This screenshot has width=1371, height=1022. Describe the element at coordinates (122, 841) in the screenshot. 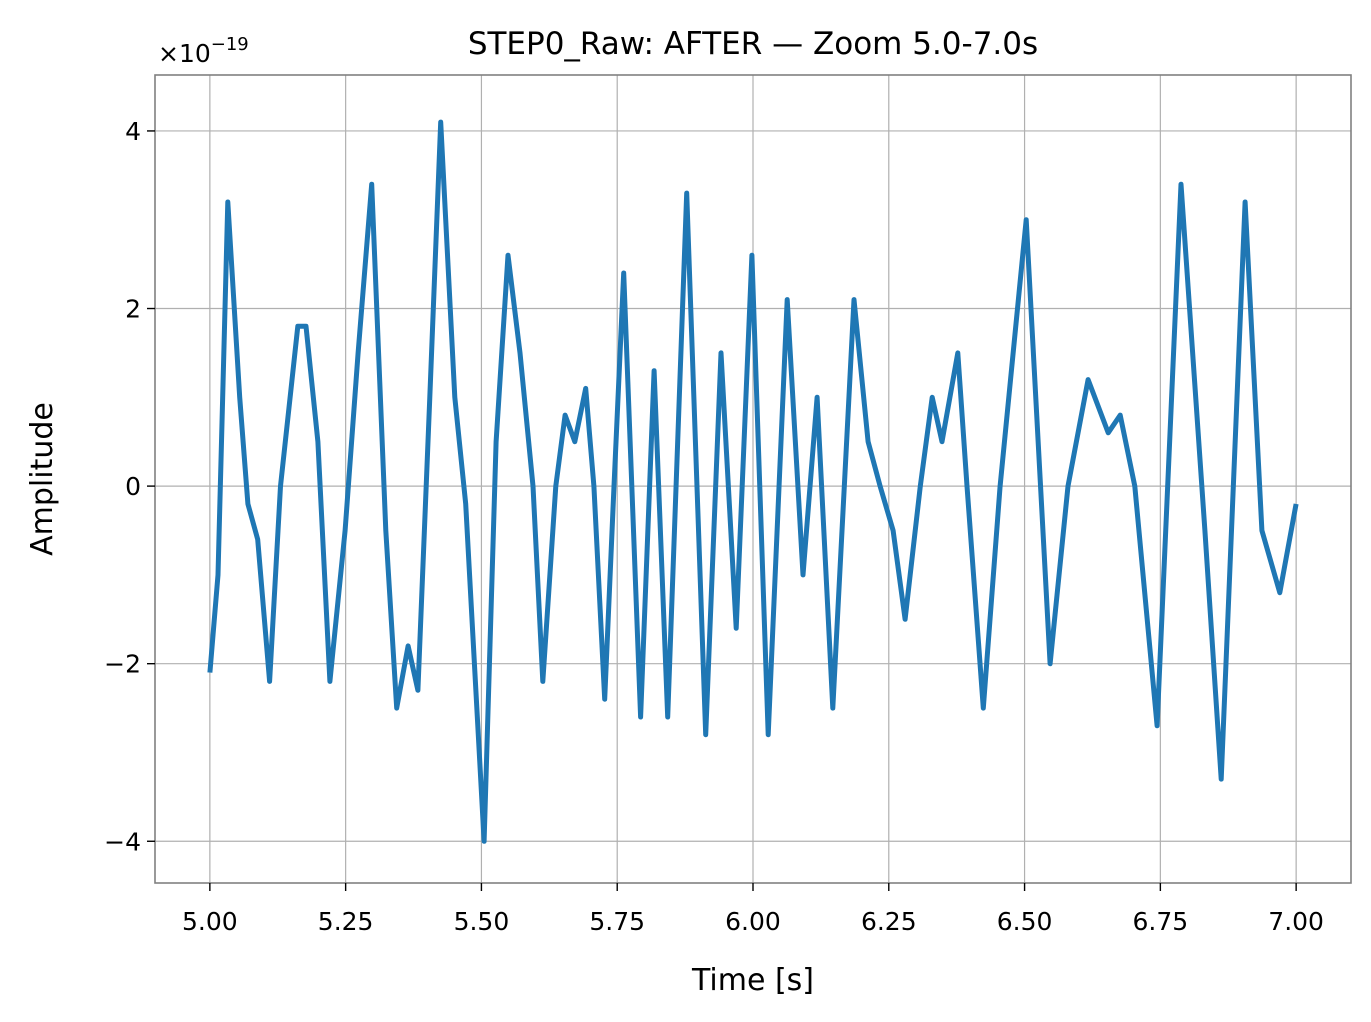

I see `y-tick-label: −4` at that location.